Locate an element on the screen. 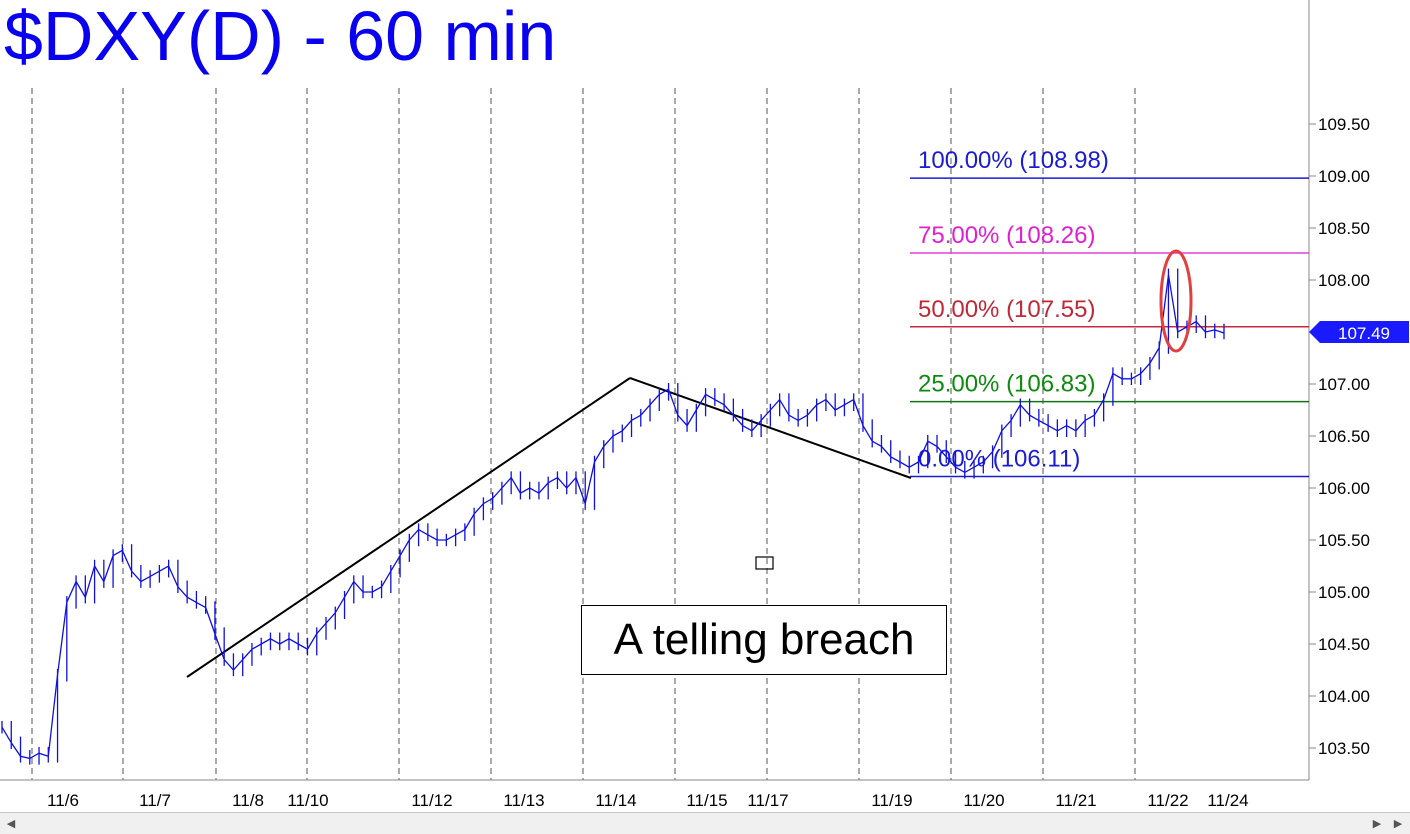 The width and height of the screenshot is (1410, 834). x-tick-label-3: 11/10 is located at coordinates (307, 800).